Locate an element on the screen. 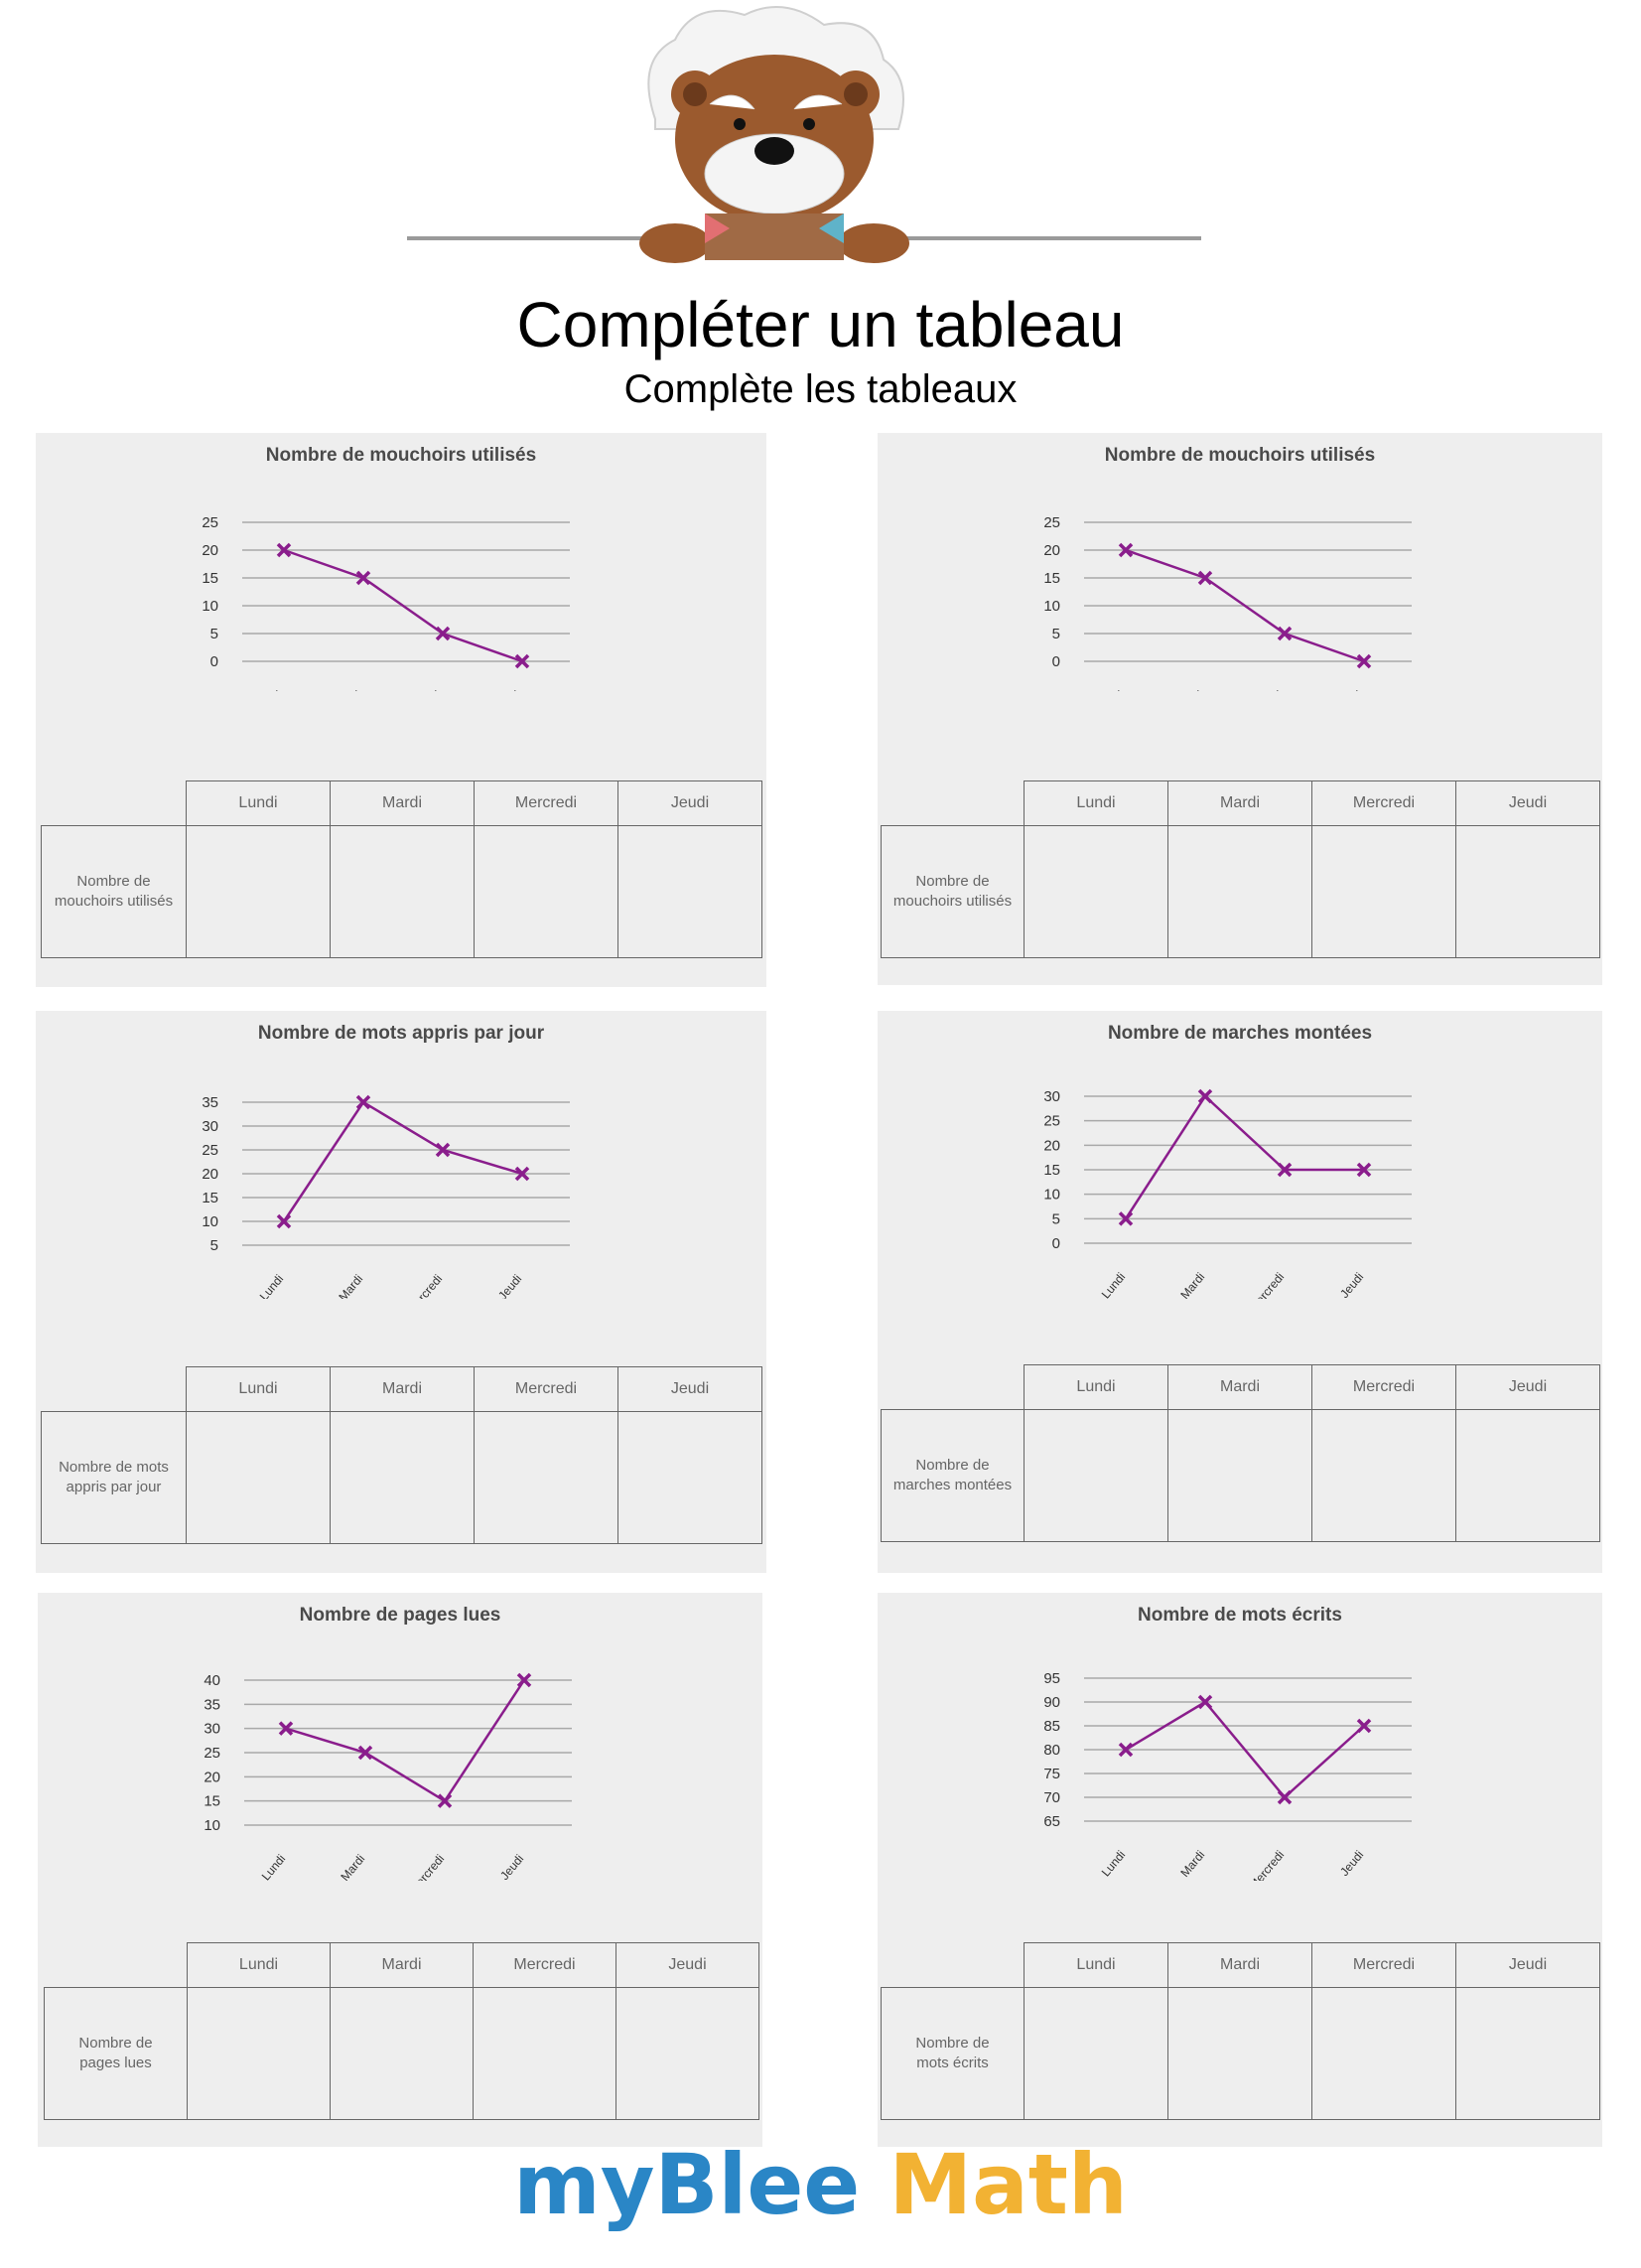 The width and height of the screenshot is (1641, 2268). chart-title: Nombre de mouchoirs utilisés is located at coordinates (1240, 455).